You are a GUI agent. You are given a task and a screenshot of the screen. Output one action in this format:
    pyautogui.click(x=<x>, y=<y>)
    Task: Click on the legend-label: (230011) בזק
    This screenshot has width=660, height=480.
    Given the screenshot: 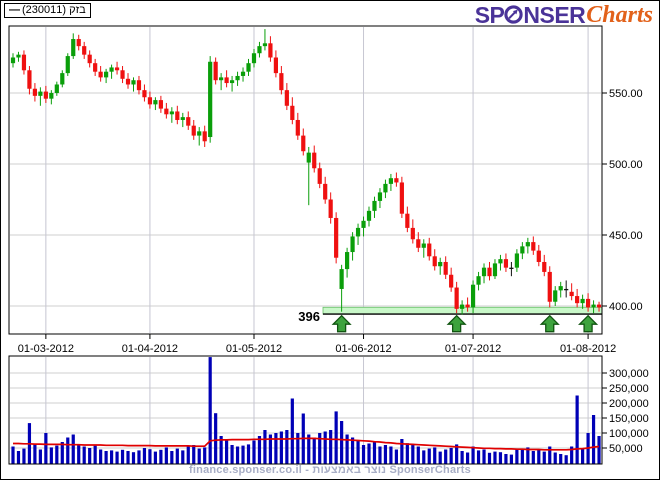 What is the action you would take?
    pyautogui.click(x=54, y=10)
    